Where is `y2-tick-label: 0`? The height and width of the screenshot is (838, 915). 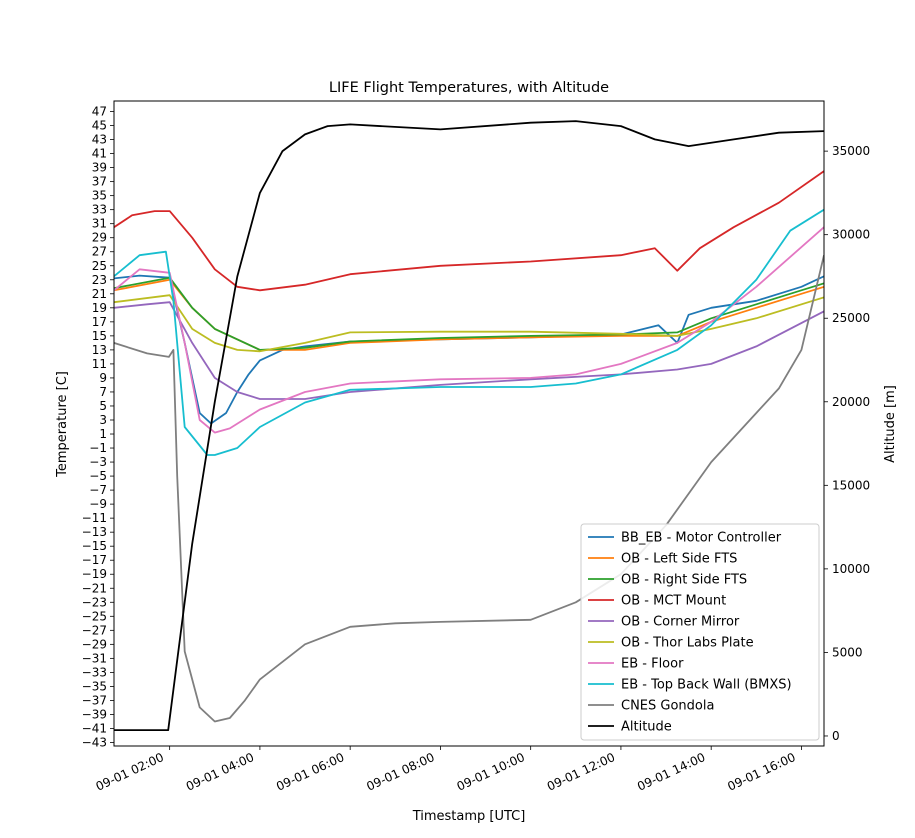 y2-tick-label: 0 is located at coordinates (836, 736).